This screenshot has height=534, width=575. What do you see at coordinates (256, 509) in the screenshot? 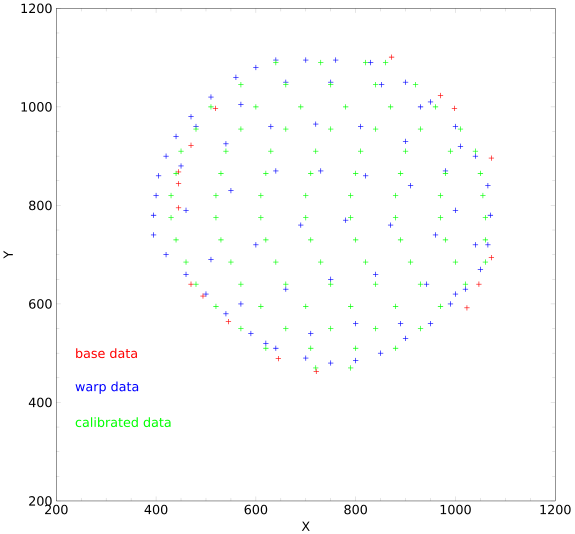
I see `x-tick-label: 600` at bounding box center [256, 509].